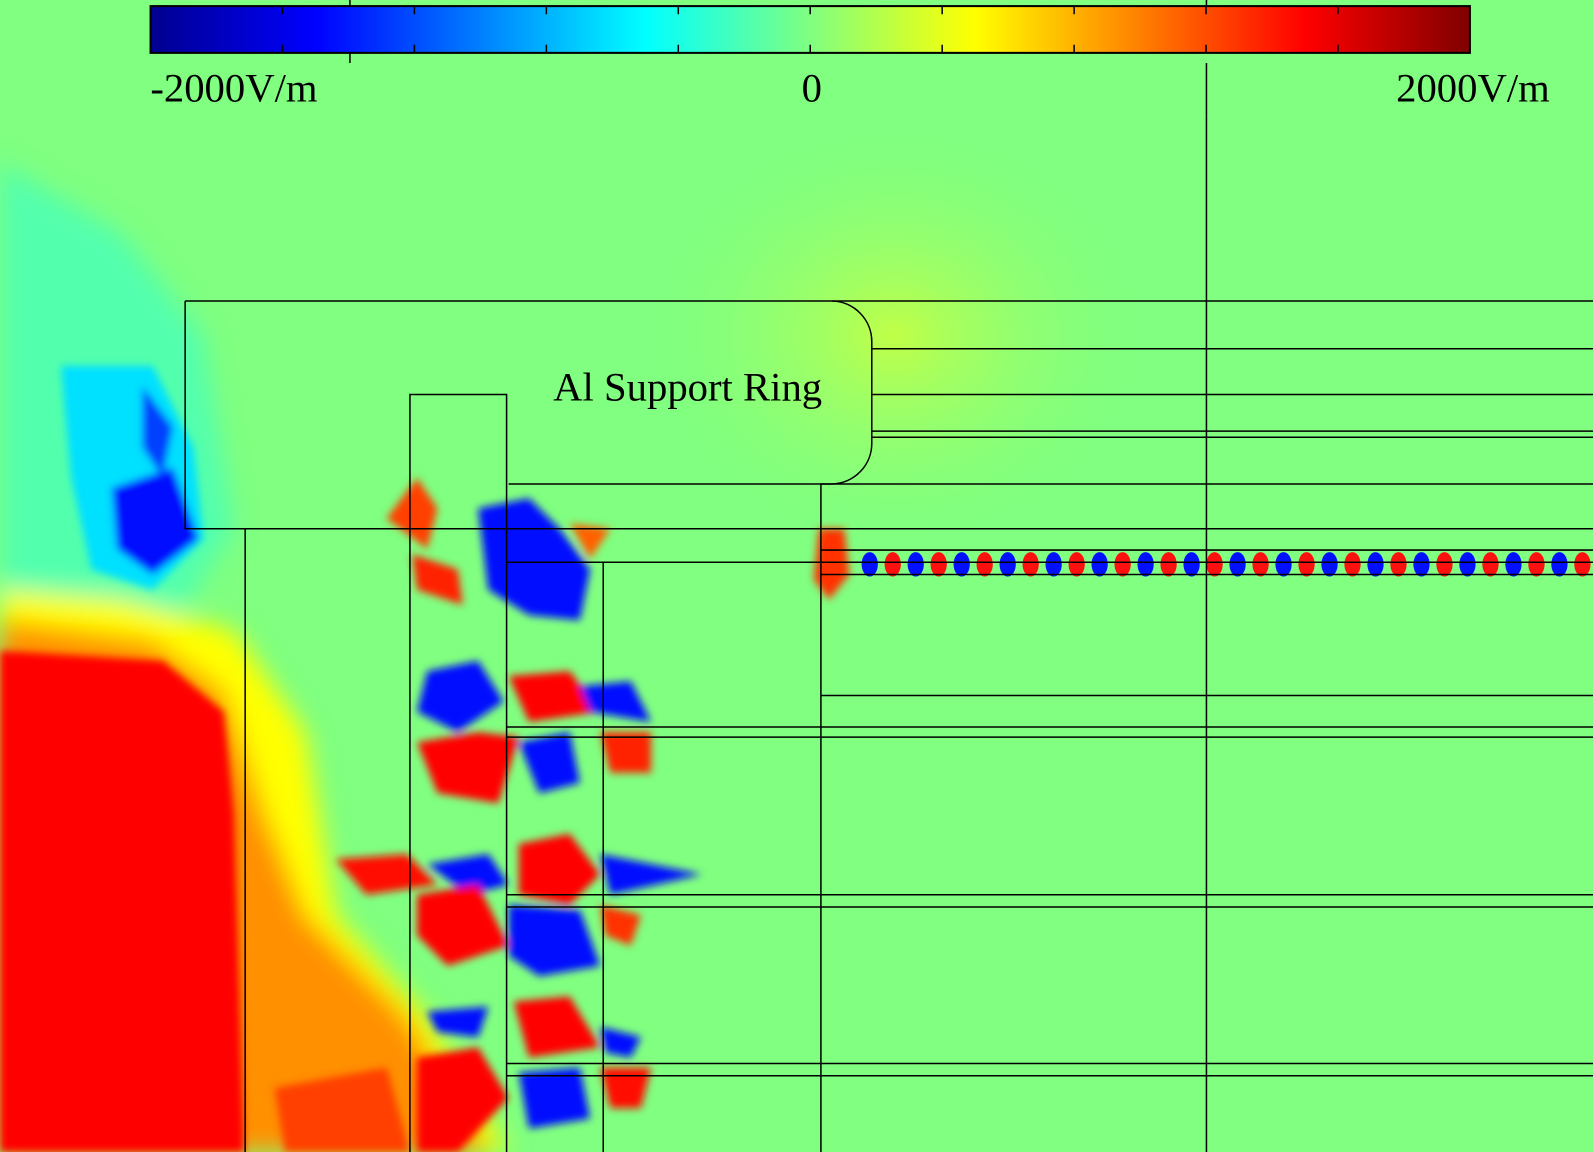  I want to click on colorbar-ticks, so click(810, 29).